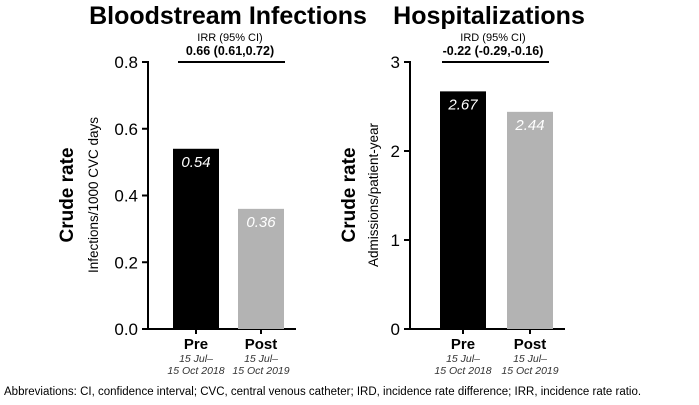 The width and height of the screenshot is (699, 405). I want to click on chart1-y-tick-label: 0.8, so click(126, 62).